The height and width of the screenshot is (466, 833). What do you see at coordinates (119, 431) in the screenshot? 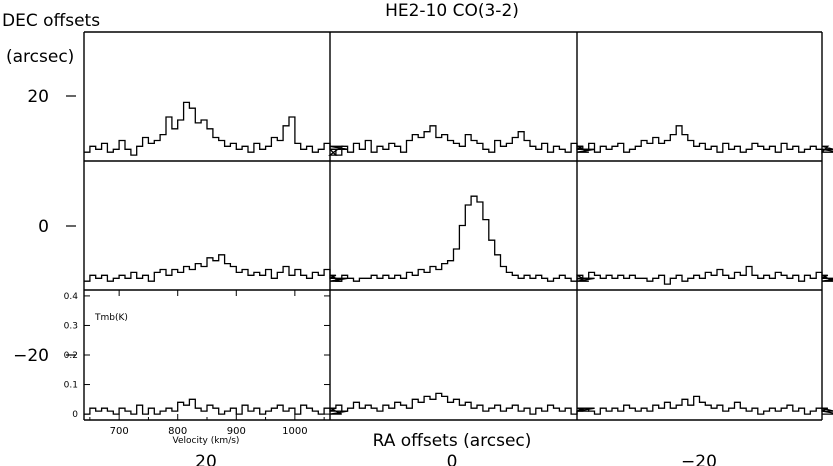
I see `inset-xtick-label-700: 700` at bounding box center [119, 431].